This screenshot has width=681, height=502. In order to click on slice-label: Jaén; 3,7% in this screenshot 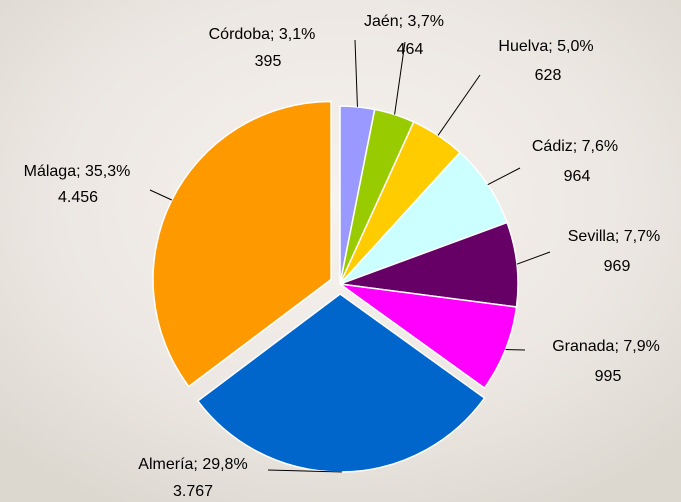, I will do `click(404, 21)`.